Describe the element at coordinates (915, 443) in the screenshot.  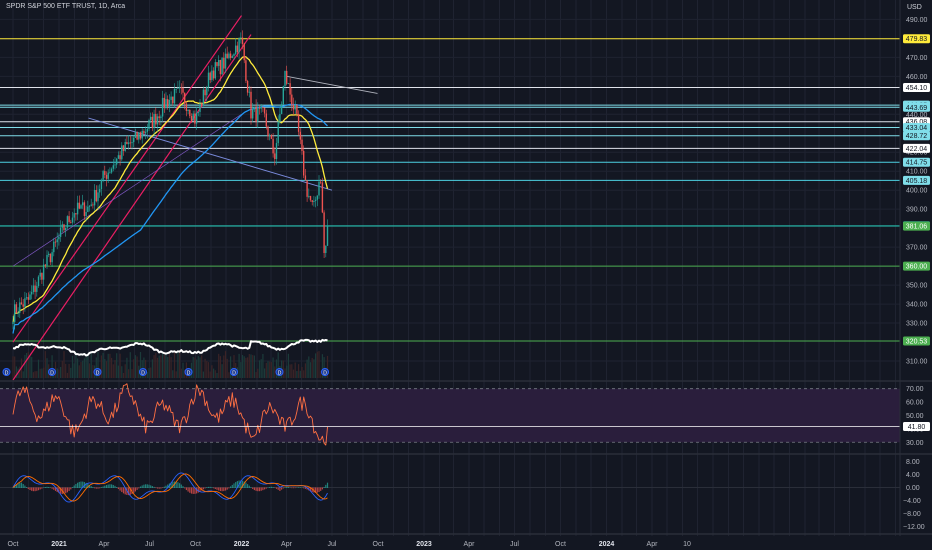
I see `rsi-tick-label: 30.00` at that location.